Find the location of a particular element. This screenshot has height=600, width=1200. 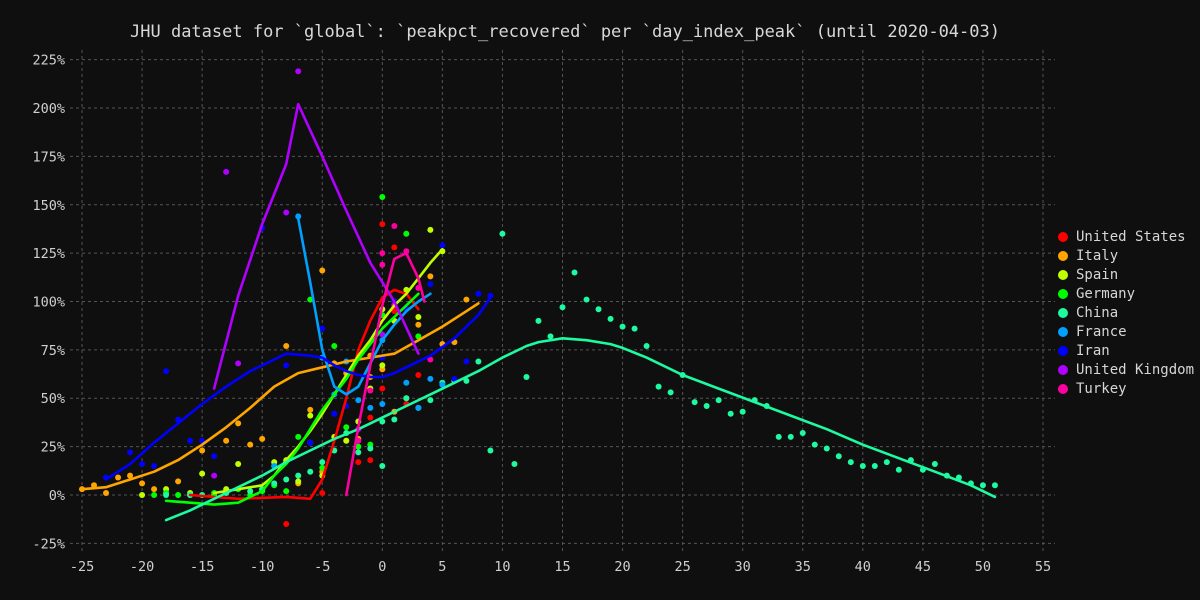

trend-line-italy is located at coordinates (280, 396).